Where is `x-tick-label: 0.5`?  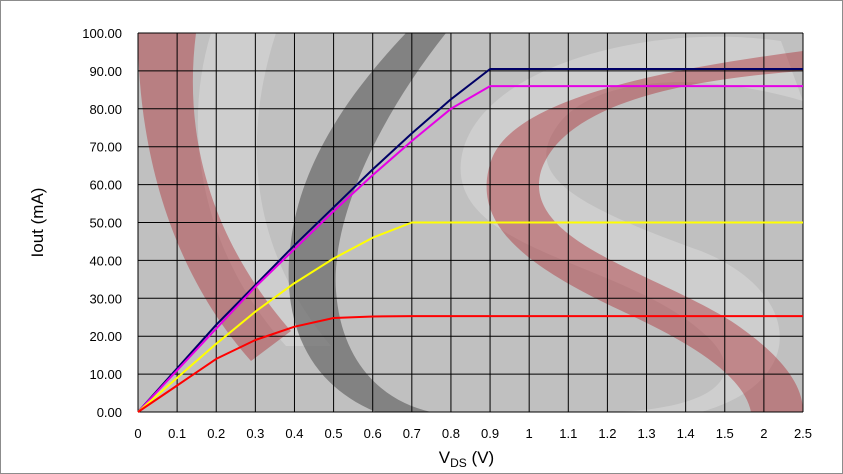
x-tick-label: 0.5 is located at coordinates (334, 433).